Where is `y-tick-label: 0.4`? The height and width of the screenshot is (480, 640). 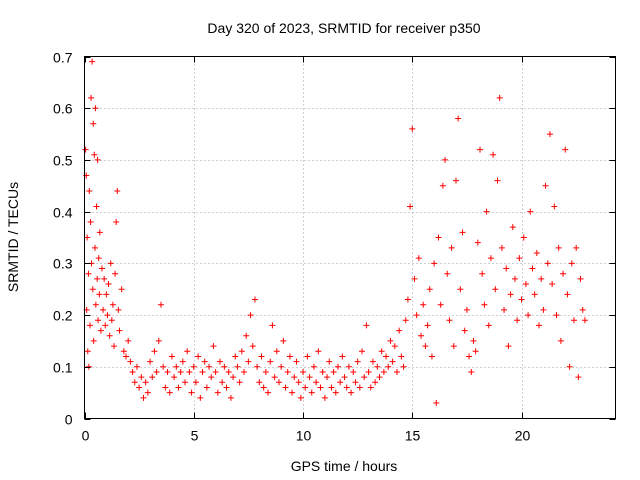
y-tick-label: 0.4 is located at coordinates (63, 213).